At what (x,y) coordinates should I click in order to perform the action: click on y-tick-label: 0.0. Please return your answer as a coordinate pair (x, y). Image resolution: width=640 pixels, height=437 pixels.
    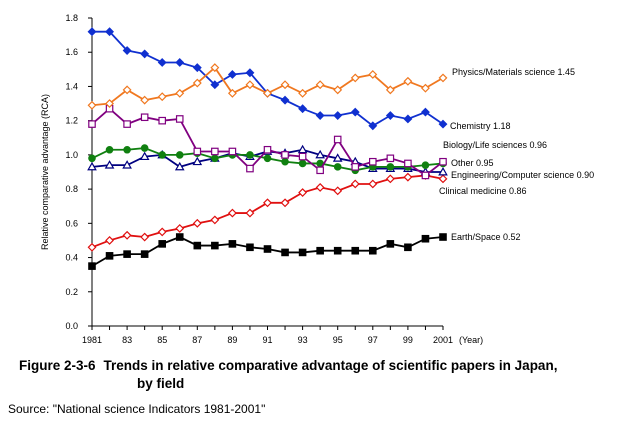
    Looking at the image, I should click on (71, 326).